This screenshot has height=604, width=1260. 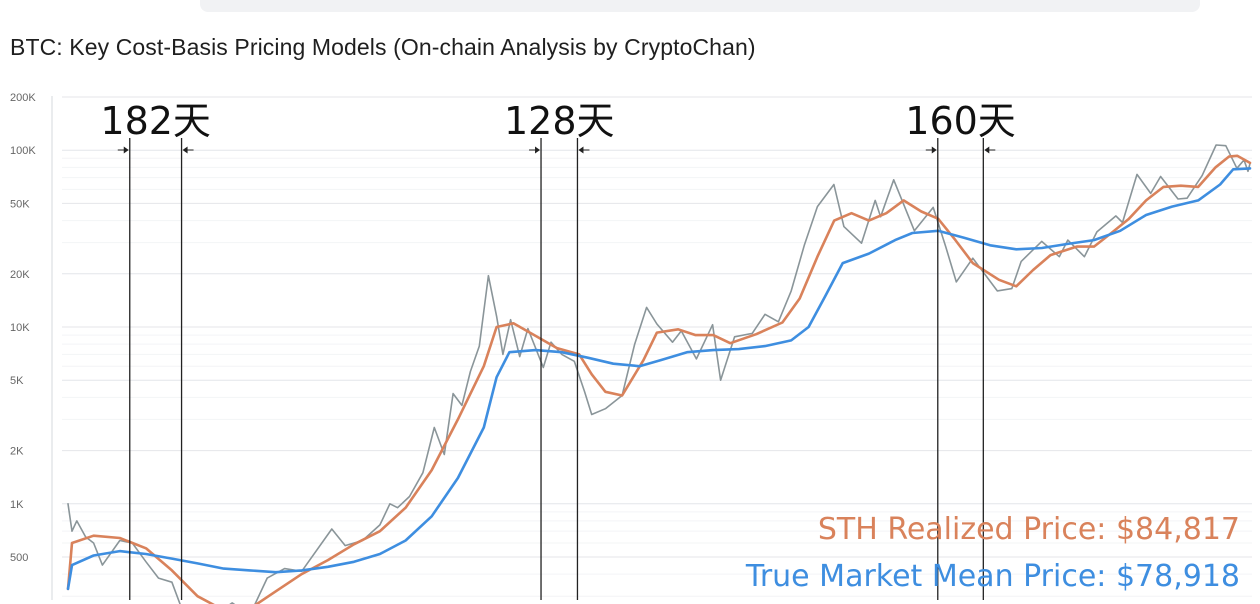 I want to click on top-bar, so click(x=700, y=6).